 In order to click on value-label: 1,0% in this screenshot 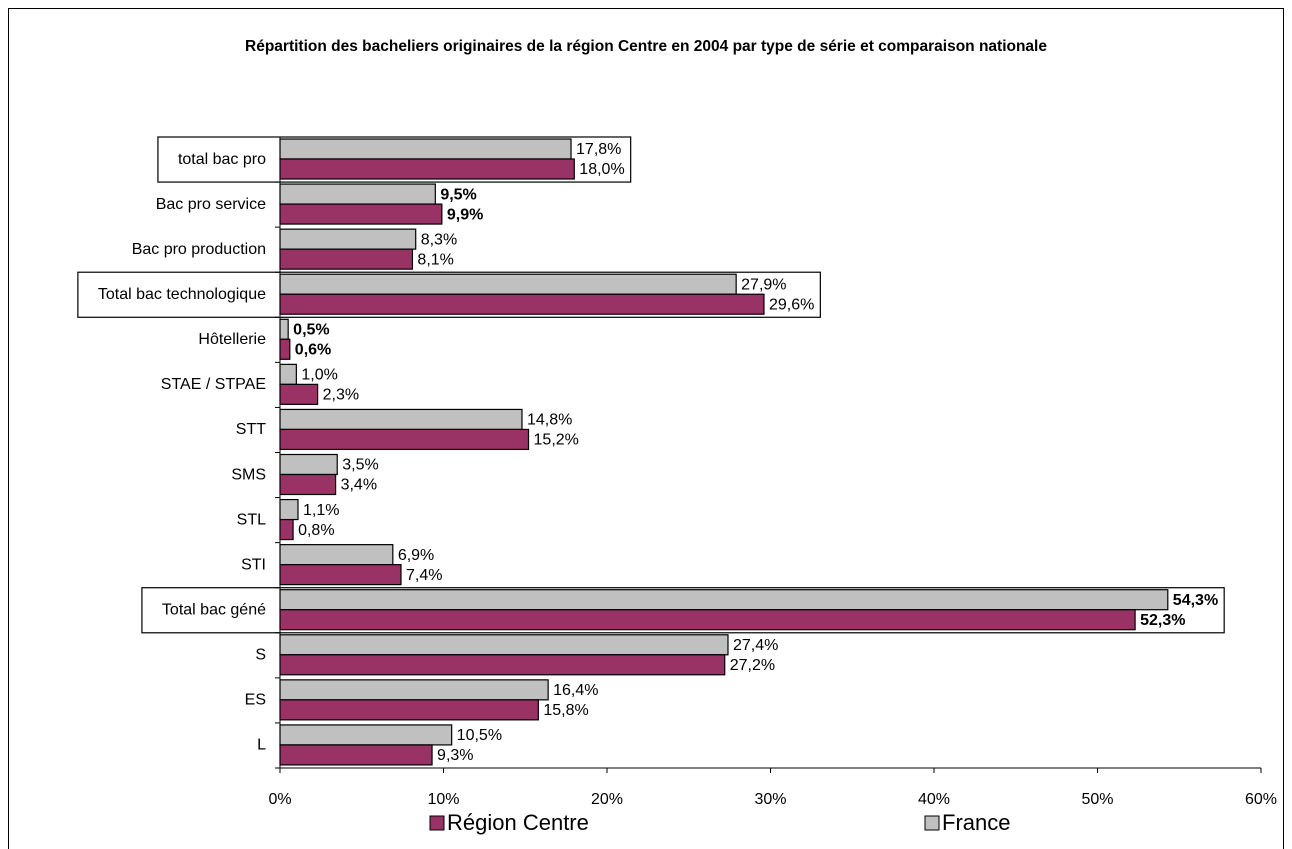, I will do `click(319, 375)`.